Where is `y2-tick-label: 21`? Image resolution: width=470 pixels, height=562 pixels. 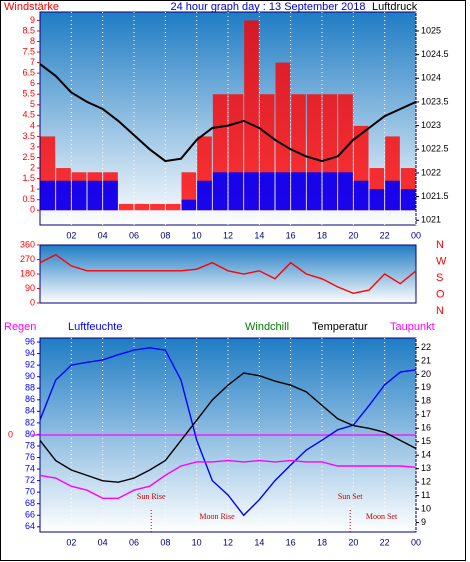
y2-tick-label: 21 is located at coordinates (426, 360).